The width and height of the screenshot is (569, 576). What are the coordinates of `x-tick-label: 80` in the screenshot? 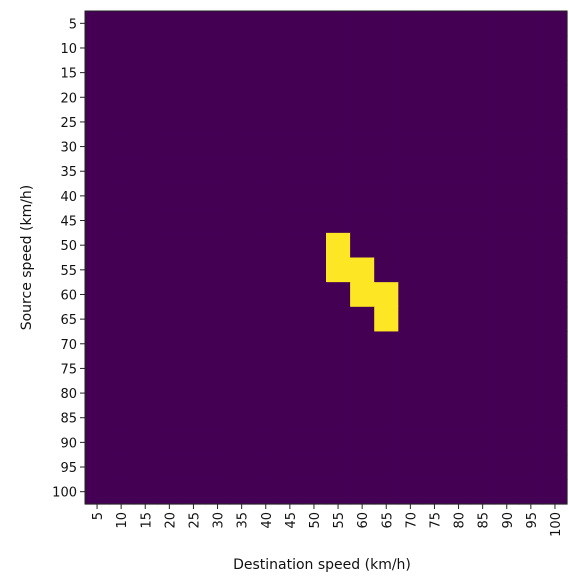 It's located at (460, 520).